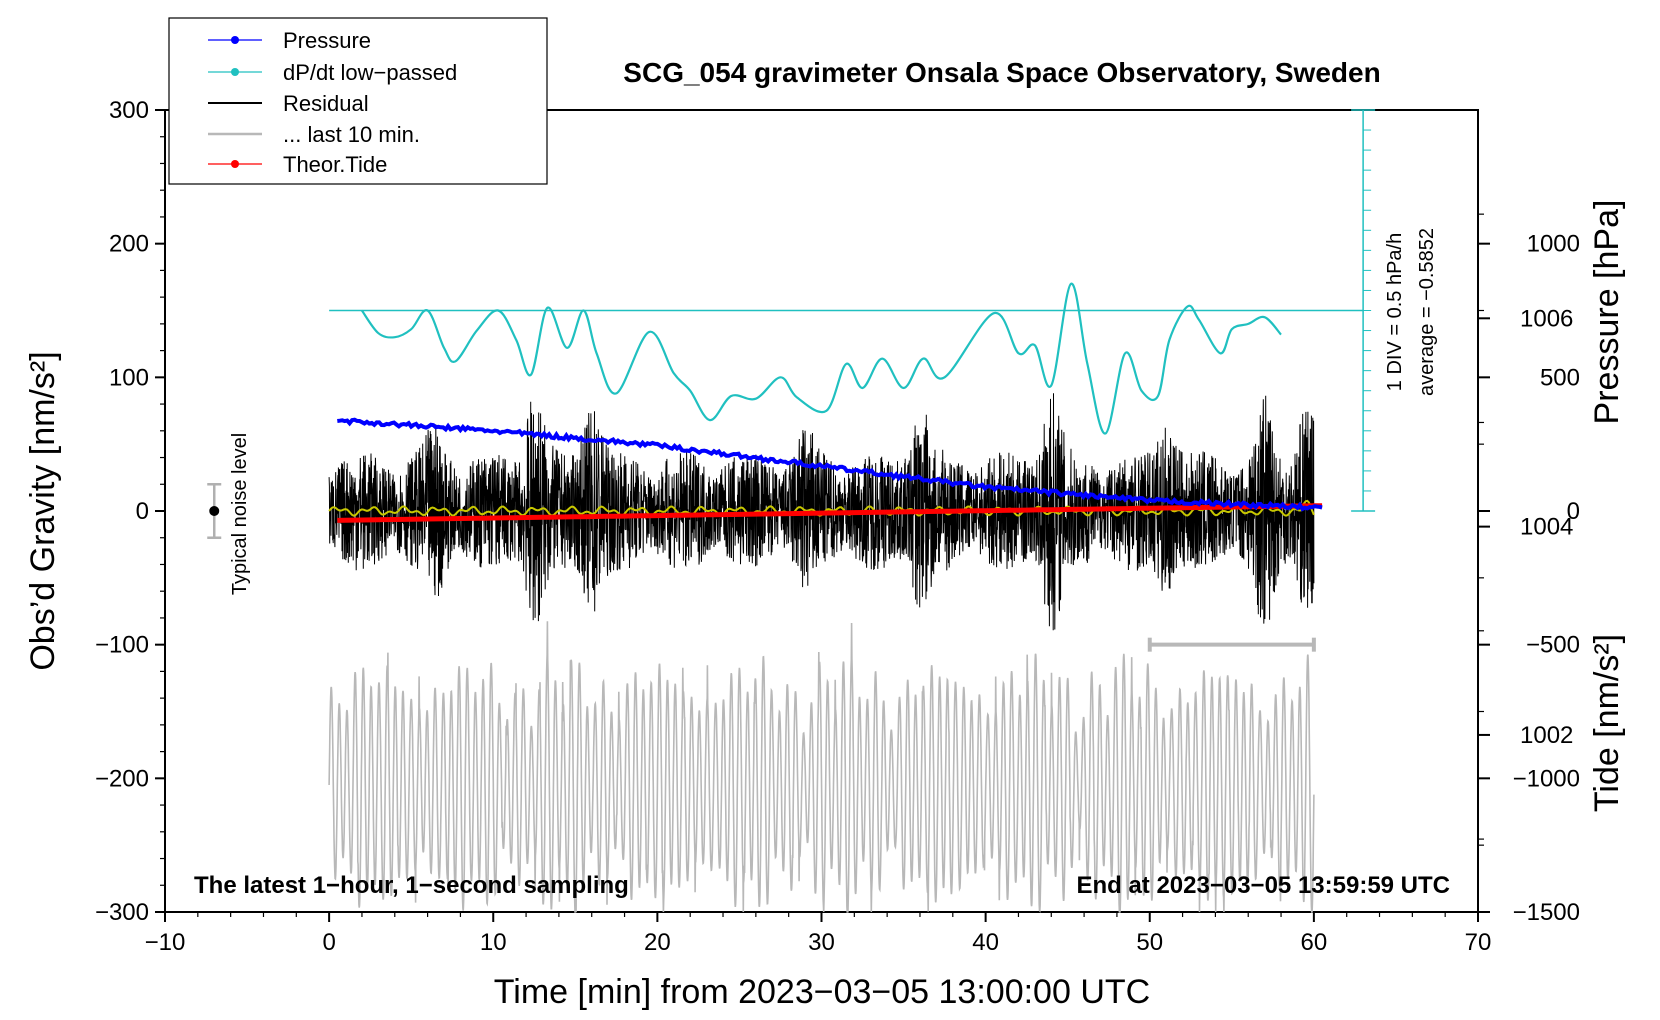  I want to click on noise-level-dot, so click(214, 511).